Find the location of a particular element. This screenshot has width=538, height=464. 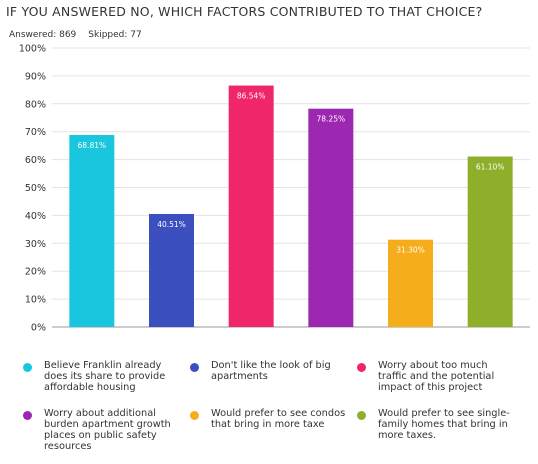

y-tick-label: 60% is located at coordinates (35, 160).